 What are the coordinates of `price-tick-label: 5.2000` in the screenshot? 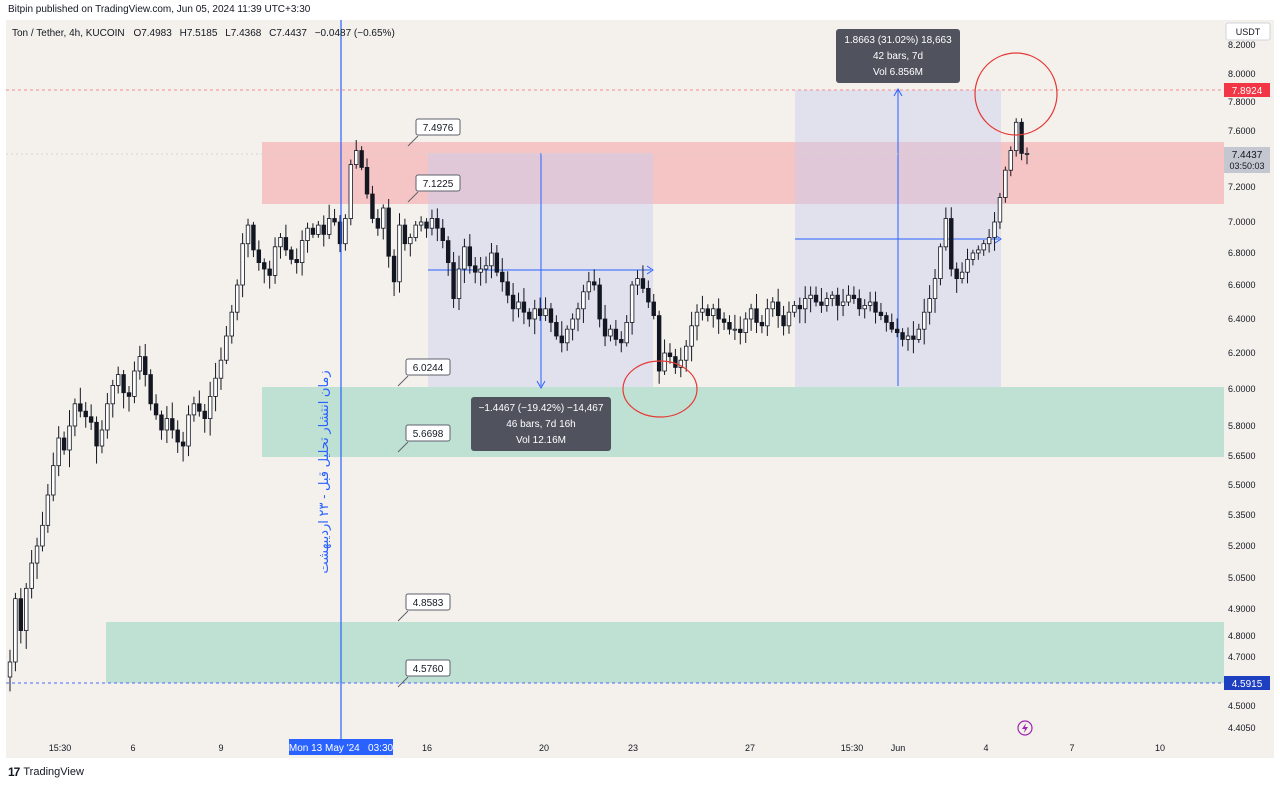 It's located at (1242, 546).